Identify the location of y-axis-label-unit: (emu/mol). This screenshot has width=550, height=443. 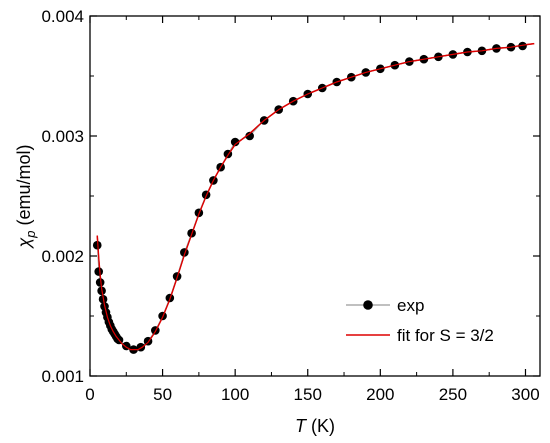
(24, 187).